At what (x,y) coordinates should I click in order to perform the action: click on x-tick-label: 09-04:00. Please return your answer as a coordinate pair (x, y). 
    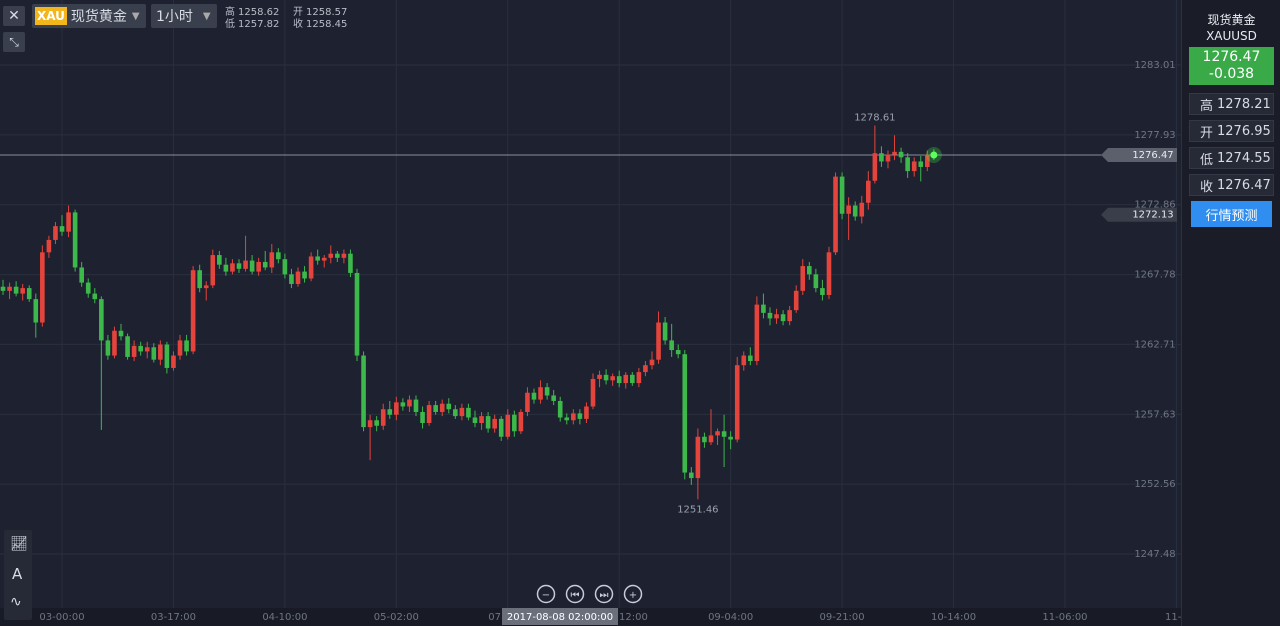
    Looking at the image, I should click on (730, 617).